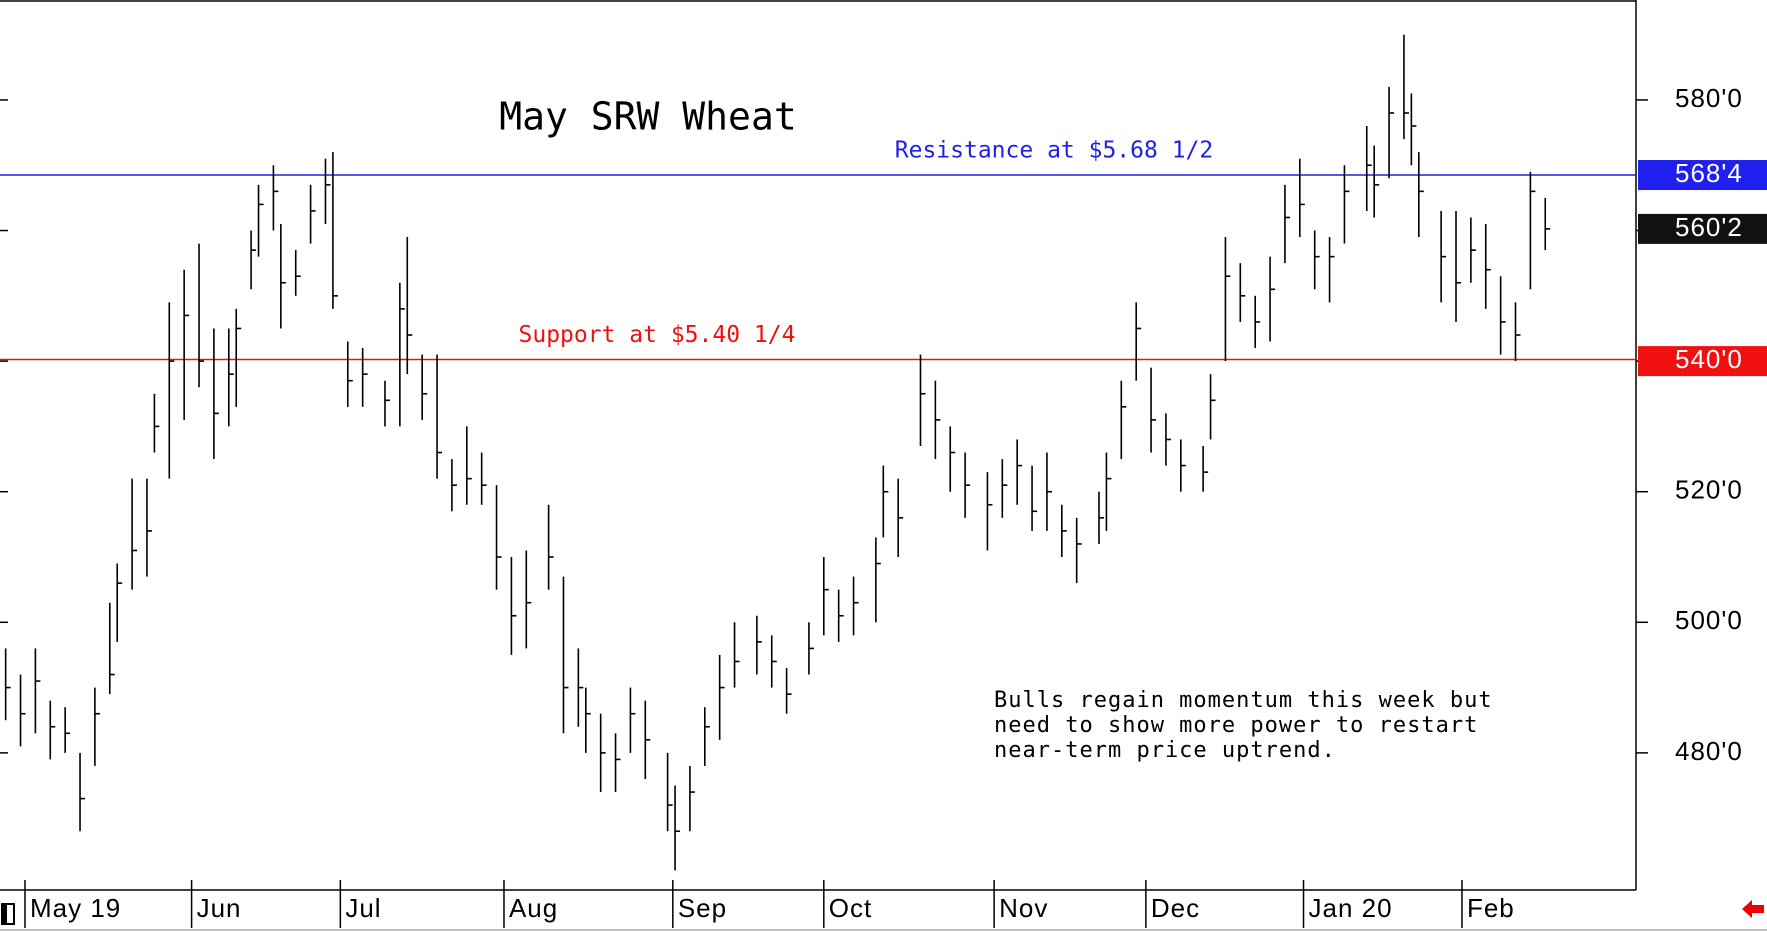  I want to click on scroll-arrow, so click(1753, 909).